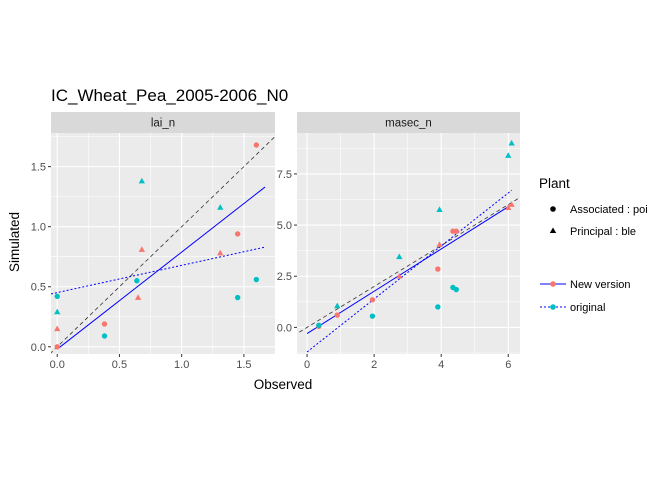  I want to click on identity-line, so click(408, 265).